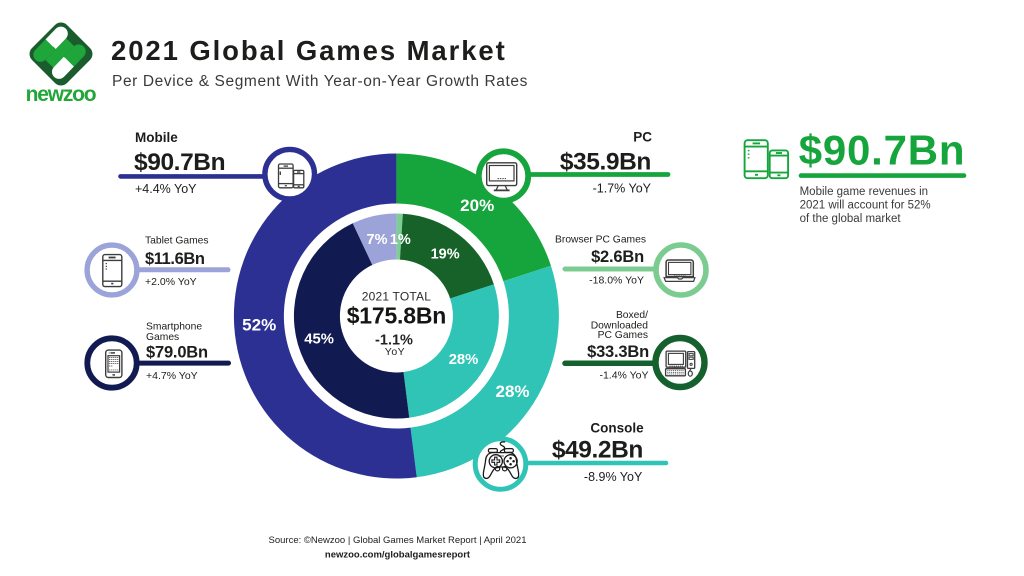 The width and height of the screenshot is (1024, 576). What do you see at coordinates (166, 189) in the screenshot?
I see `svg-text: +4.4% YoY` at bounding box center [166, 189].